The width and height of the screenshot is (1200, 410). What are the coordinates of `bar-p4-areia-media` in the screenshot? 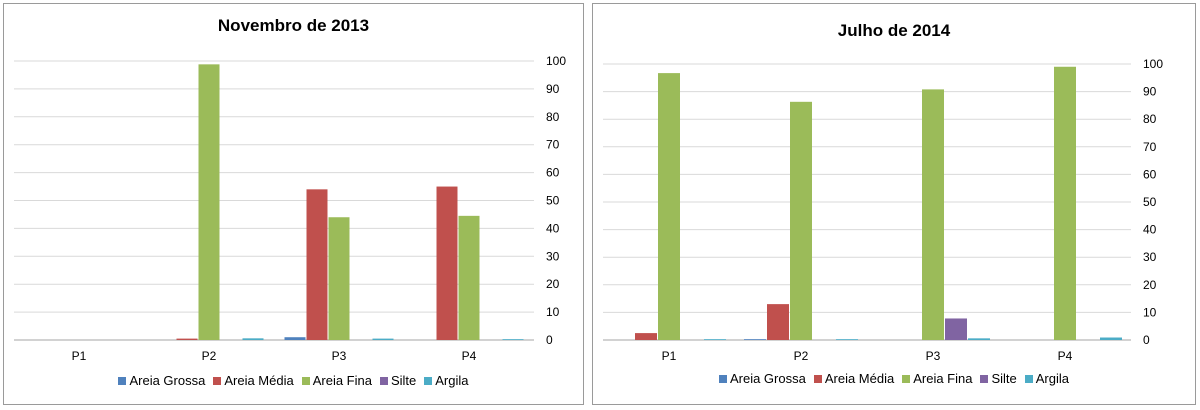 It's located at (447, 263).